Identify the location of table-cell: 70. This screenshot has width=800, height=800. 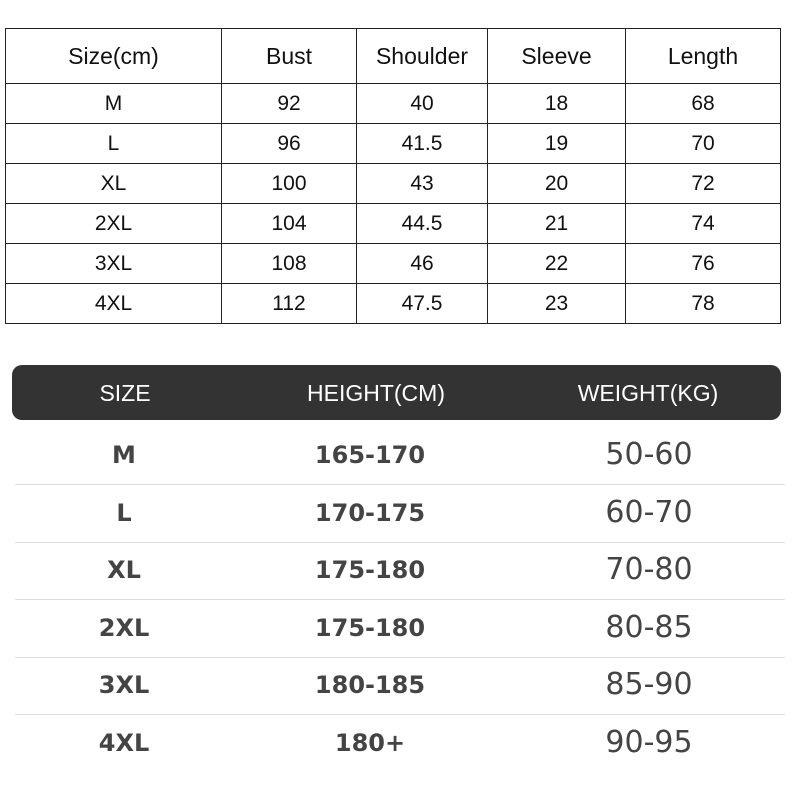
(703, 143).